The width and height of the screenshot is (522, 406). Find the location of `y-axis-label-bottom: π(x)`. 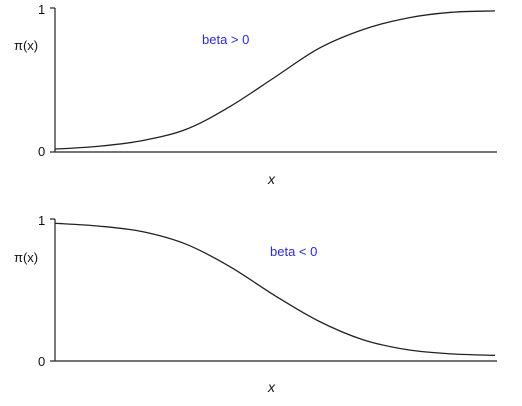

y-axis-label-bottom: π(x) is located at coordinates (26, 257).